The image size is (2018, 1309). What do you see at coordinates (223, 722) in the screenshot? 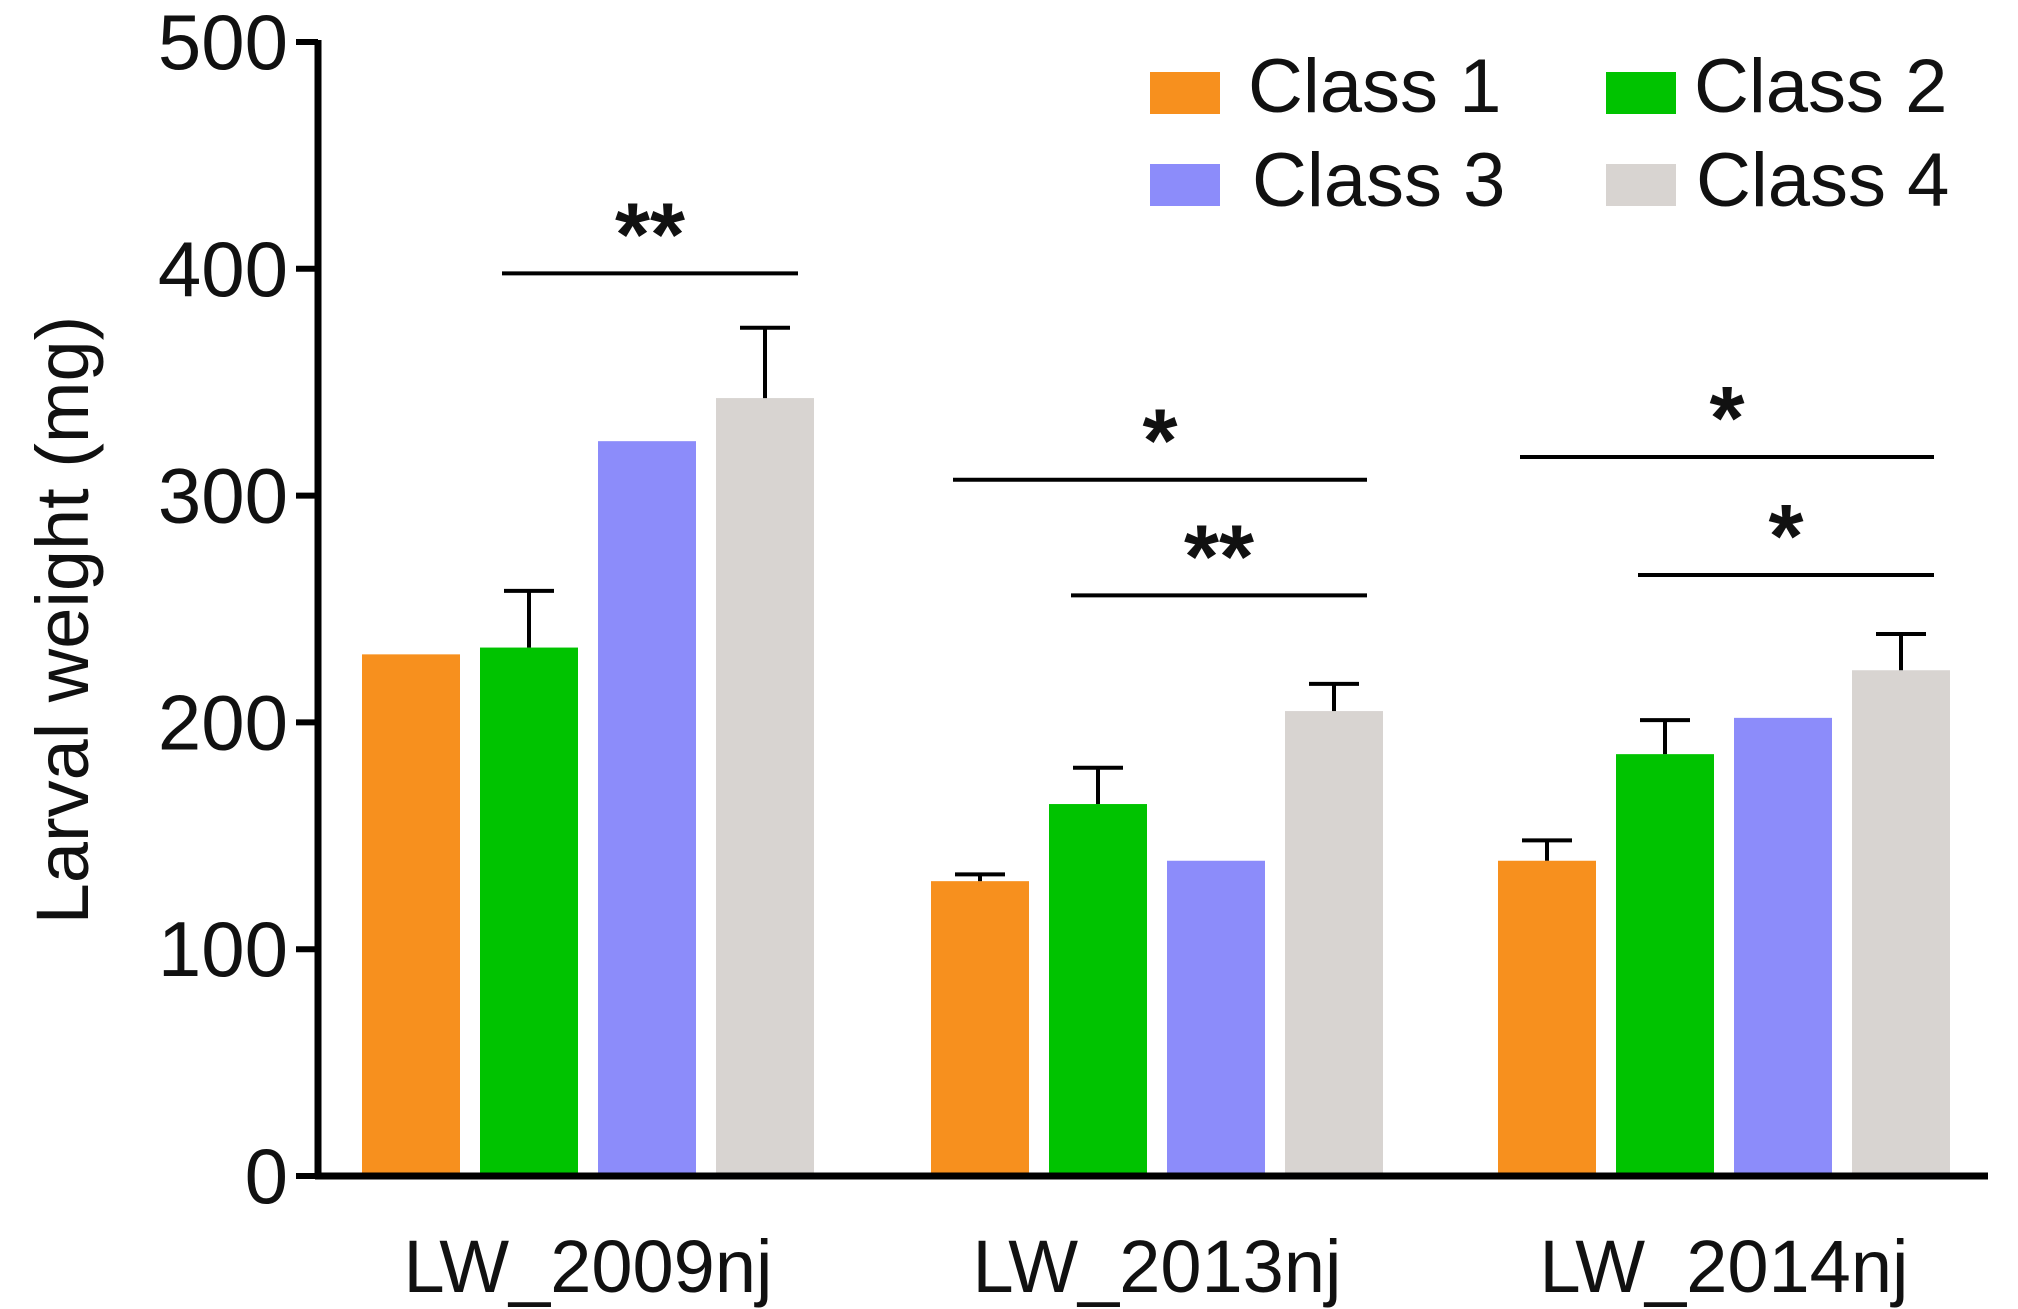
I see `y-tick-label: 200` at bounding box center [223, 722].